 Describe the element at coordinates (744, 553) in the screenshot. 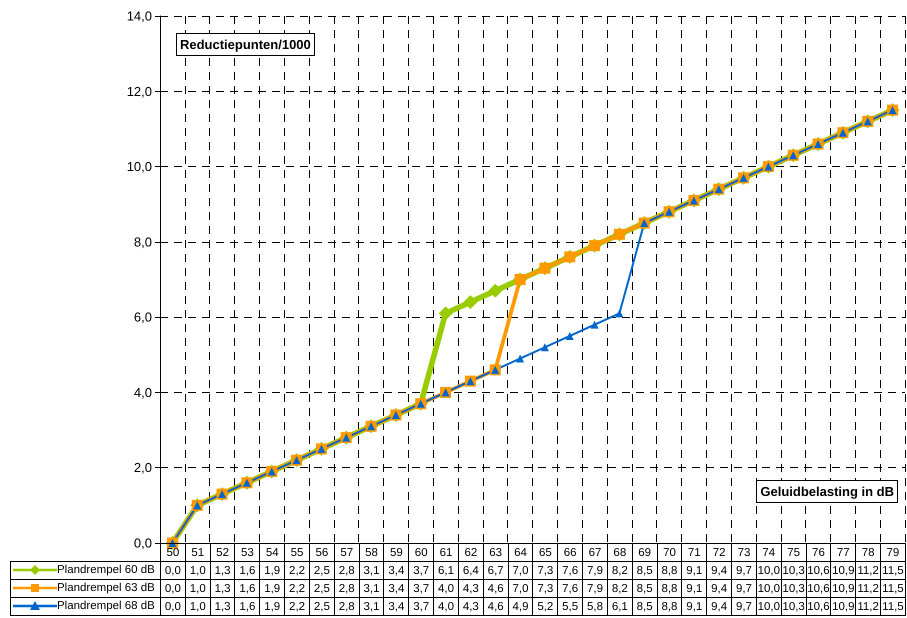

I see `x-tick-label: 73` at that location.